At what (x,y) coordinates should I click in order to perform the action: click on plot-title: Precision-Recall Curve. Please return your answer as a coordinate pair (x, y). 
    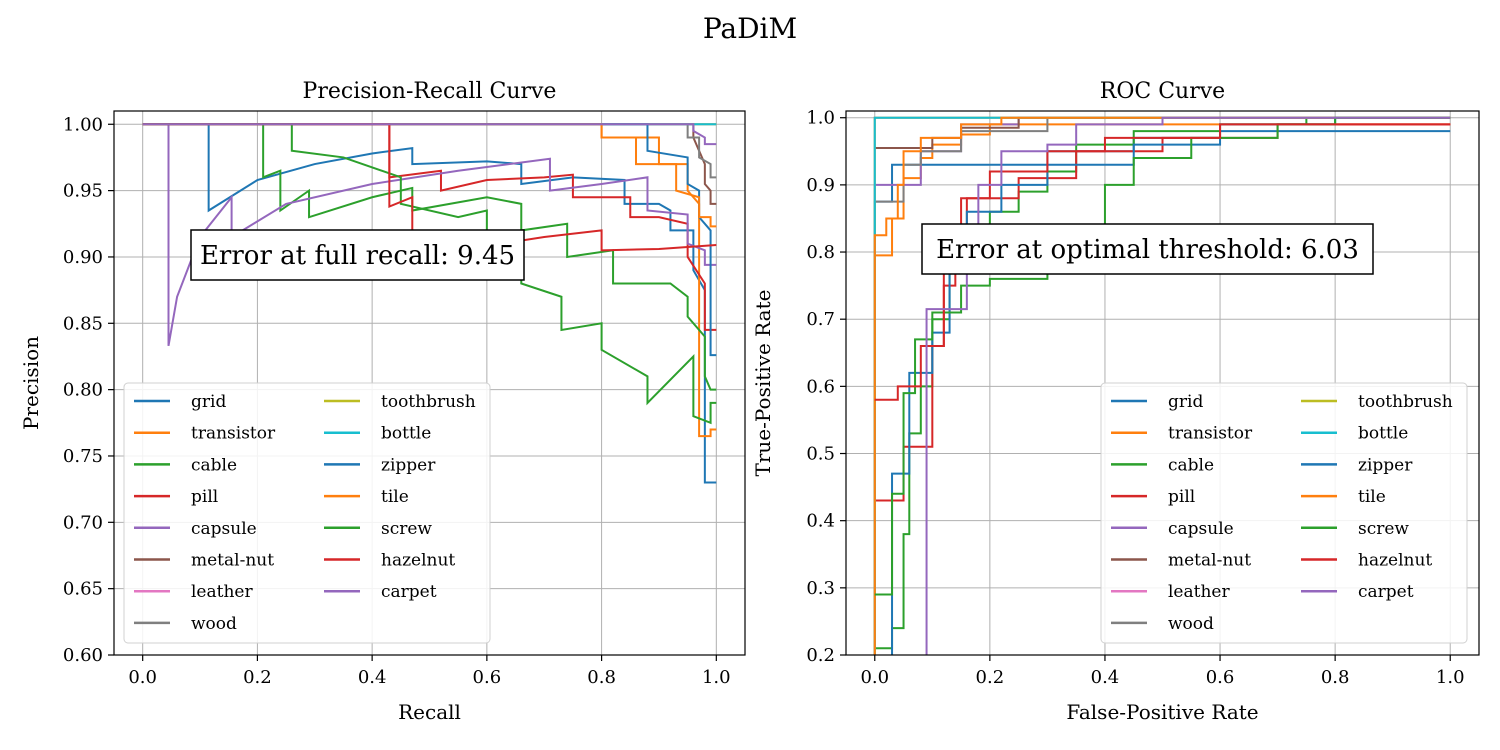
    Looking at the image, I should click on (430, 91).